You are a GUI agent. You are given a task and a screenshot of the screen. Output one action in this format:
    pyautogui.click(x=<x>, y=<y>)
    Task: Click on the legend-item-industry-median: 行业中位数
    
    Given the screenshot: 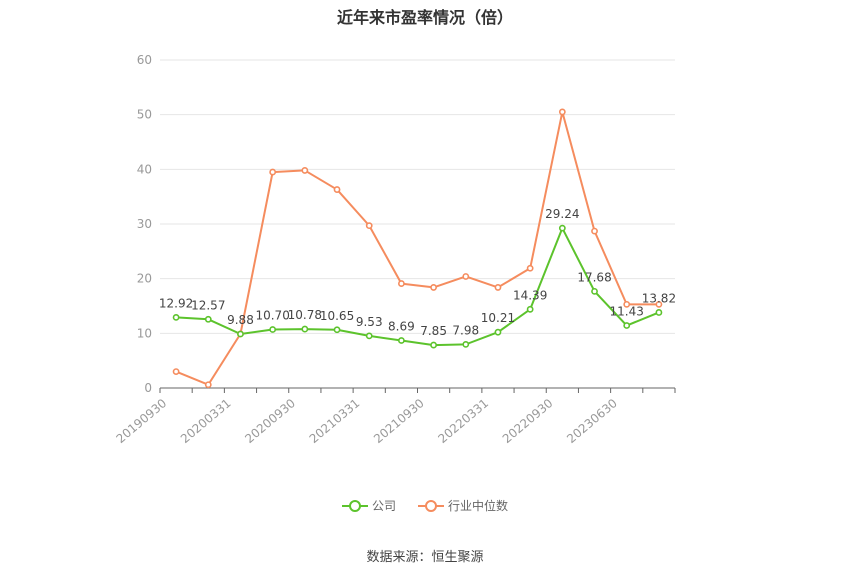 What is the action you would take?
    pyautogui.click(x=463, y=505)
    